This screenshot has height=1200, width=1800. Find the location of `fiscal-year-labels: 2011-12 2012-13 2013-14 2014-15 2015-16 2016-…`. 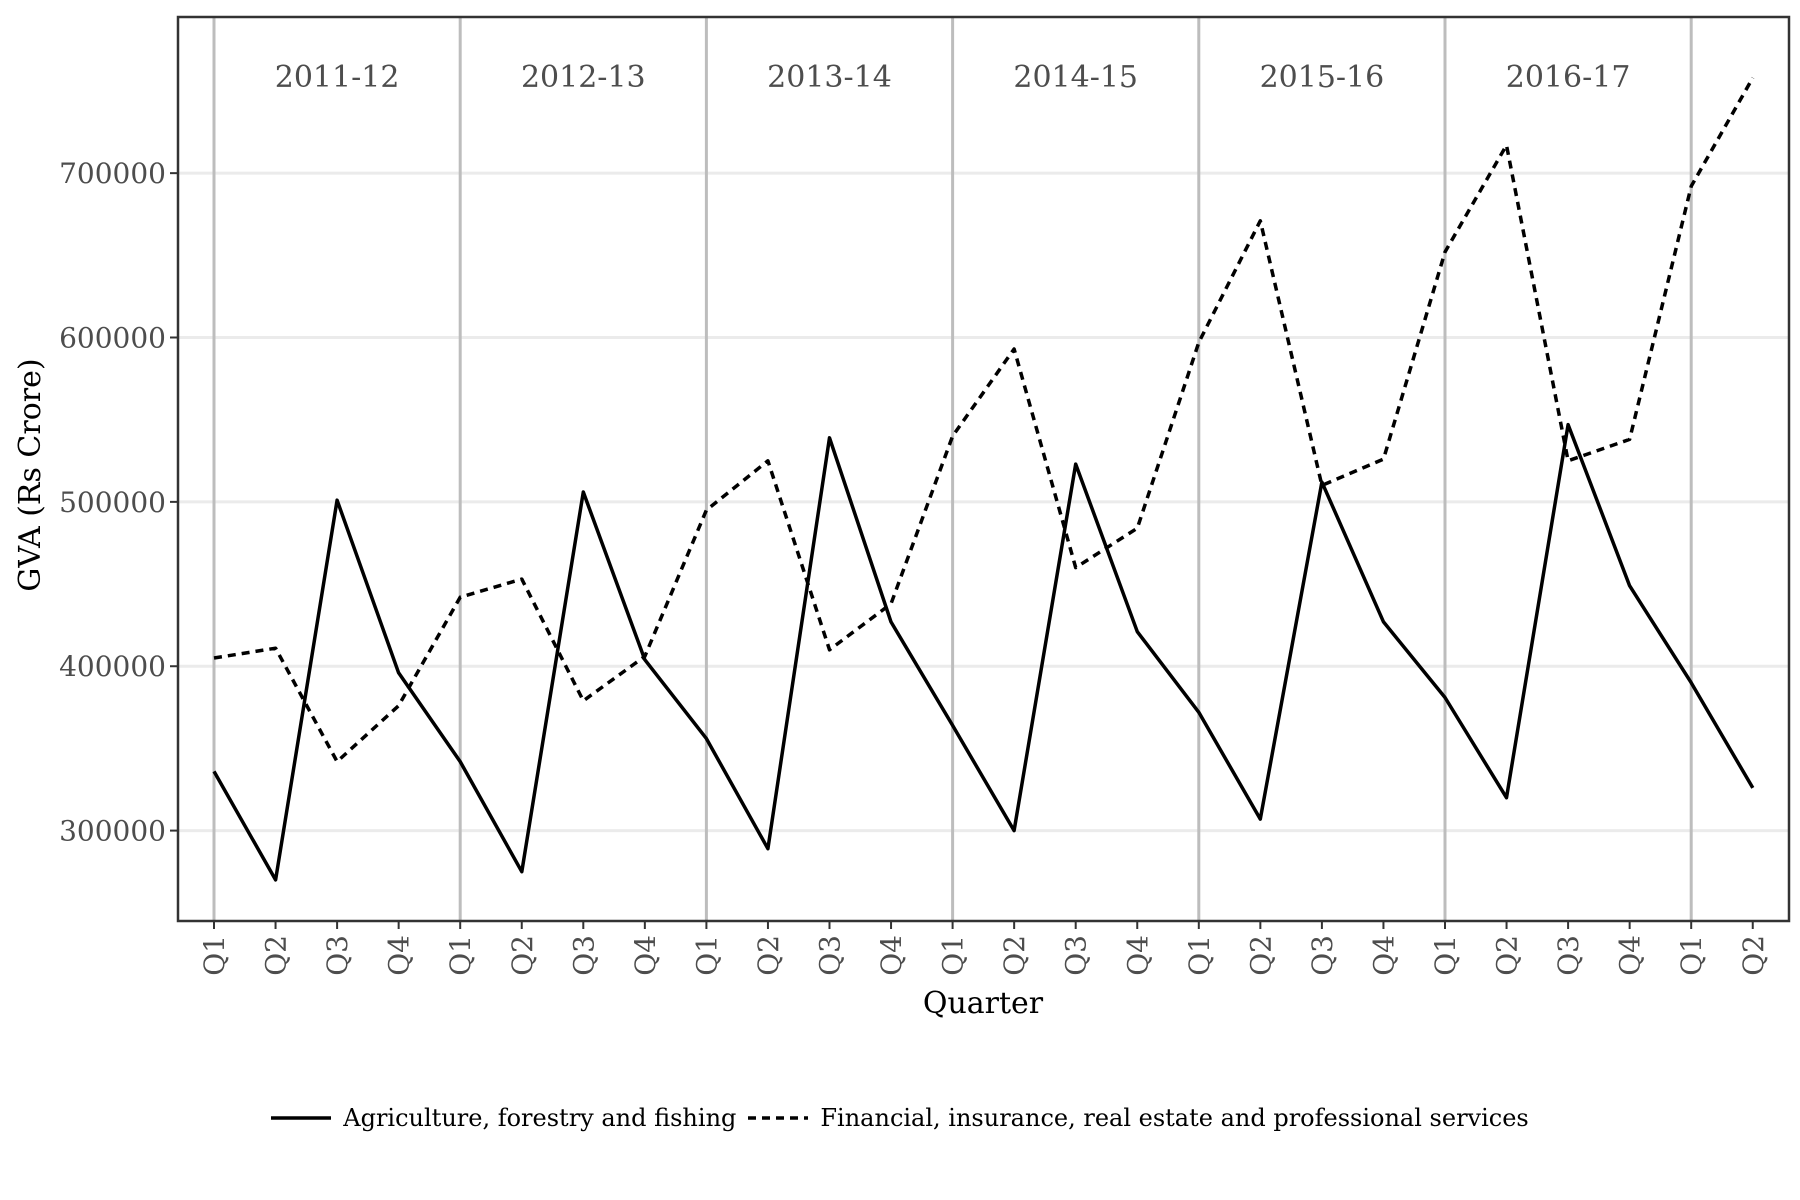

fiscal-year-labels: 2011-12 2012-13 2013-14 2014-15 2015-16 2016-… is located at coordinates (953, 77).